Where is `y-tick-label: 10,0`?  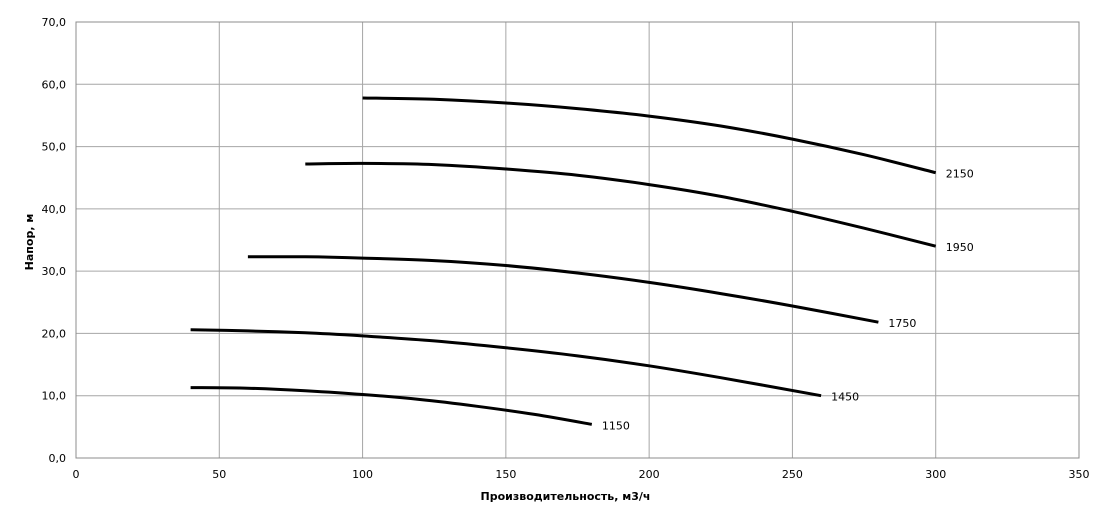
y-tick-label: 10,0 is located at coordinates (54, 396).